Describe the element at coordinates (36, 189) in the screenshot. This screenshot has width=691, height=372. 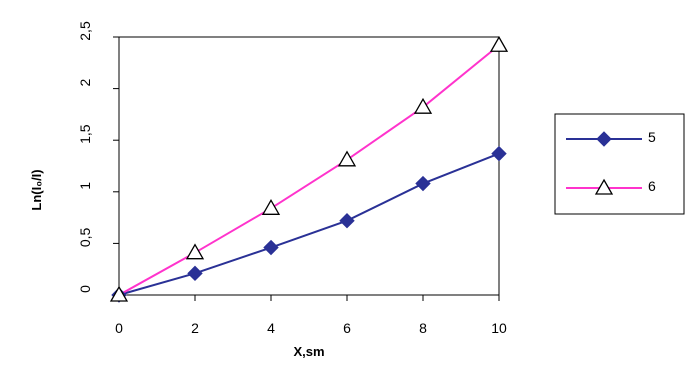
I see `y-axis-title: Ln(I₀/I)` at that location.